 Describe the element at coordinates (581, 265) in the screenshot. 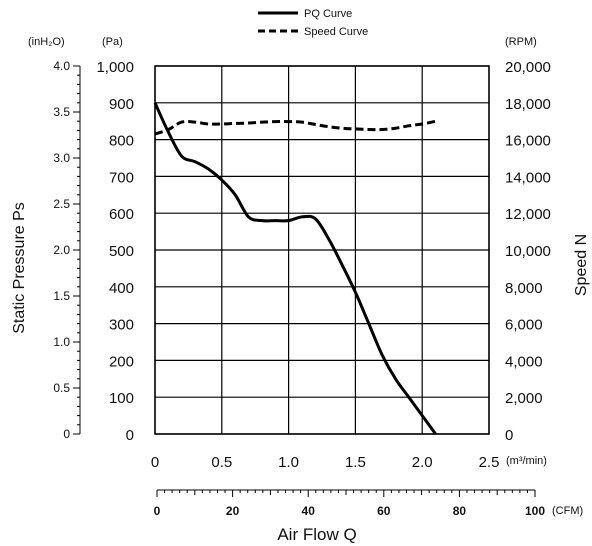

I see `y-right-axis-title: Speed N` at that location.